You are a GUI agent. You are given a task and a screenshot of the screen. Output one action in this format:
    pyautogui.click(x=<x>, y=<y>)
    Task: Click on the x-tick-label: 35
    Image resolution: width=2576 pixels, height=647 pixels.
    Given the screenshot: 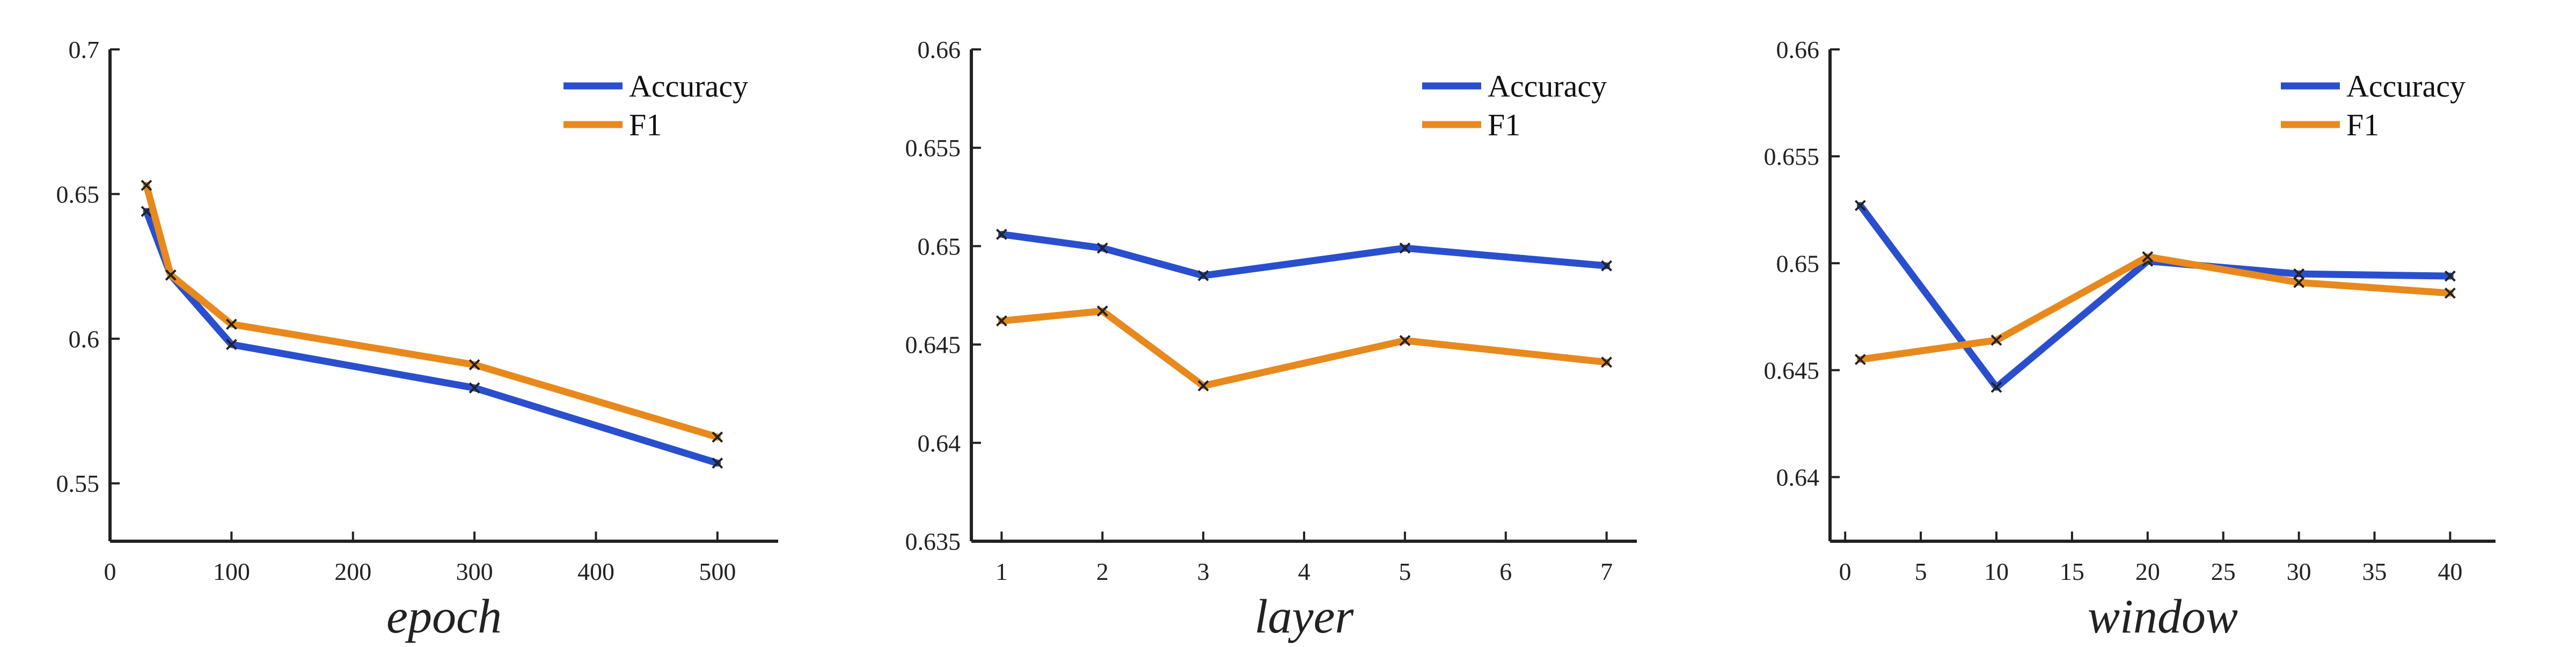 What is the action you would take?
    pyautogui.click(x=2374, y=571)
    